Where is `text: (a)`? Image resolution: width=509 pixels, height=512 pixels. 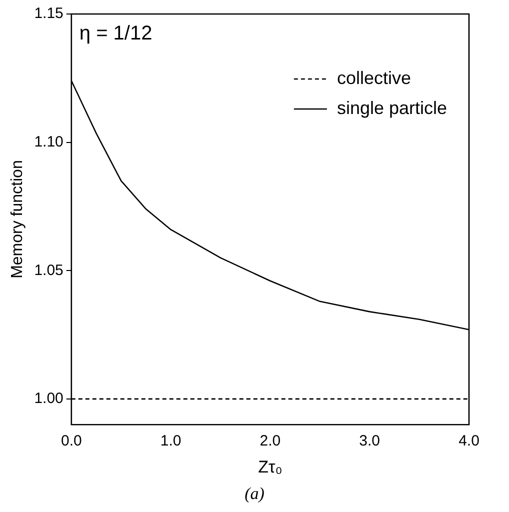 text: (a) is located at coordinates (255, 494).